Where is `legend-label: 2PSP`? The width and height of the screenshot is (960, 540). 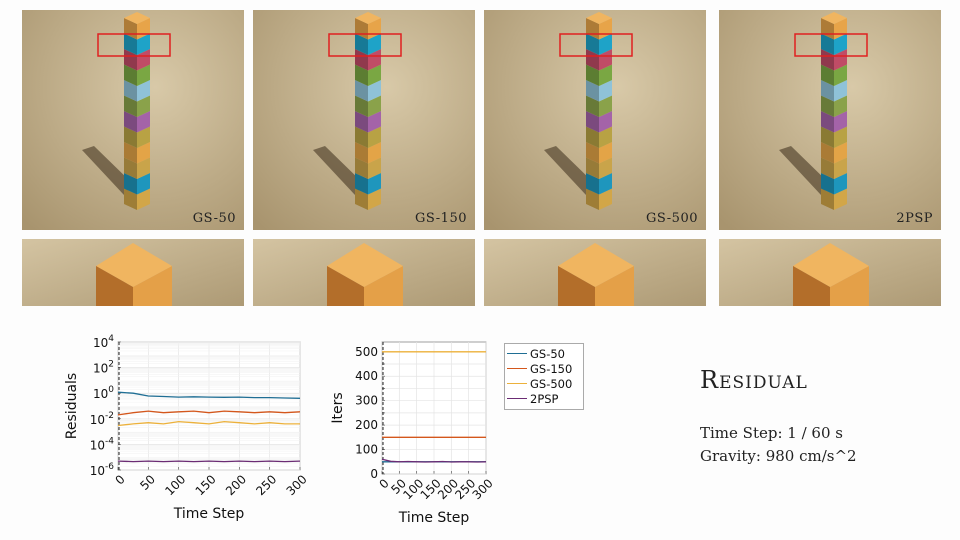 legend-label: 2PSP is located at coordinates (544, 398).